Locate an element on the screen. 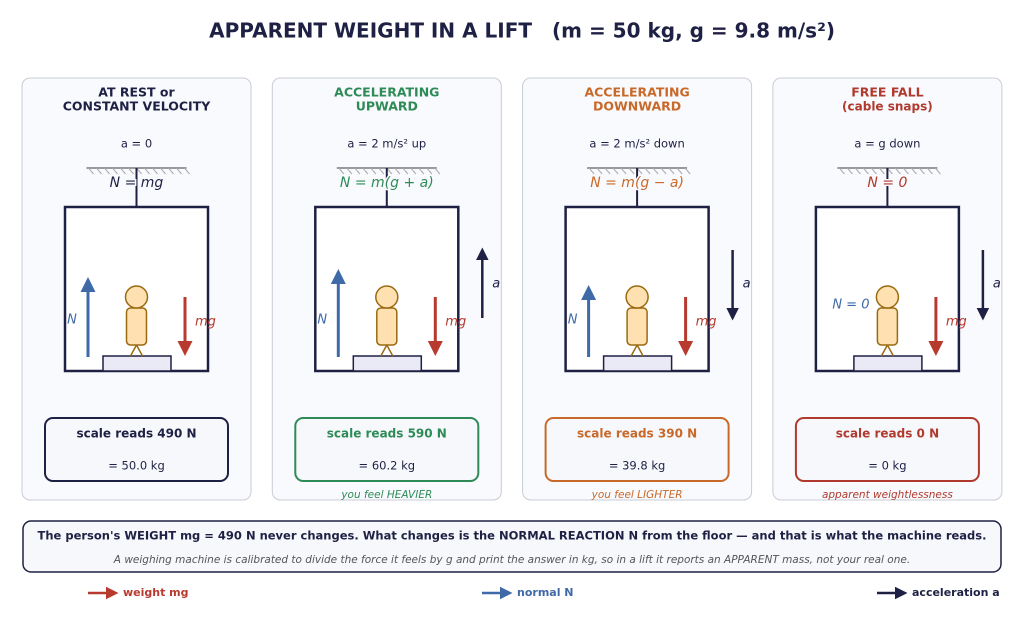  panel-heading: (cable snaps) is located at coordinates (887, 107).